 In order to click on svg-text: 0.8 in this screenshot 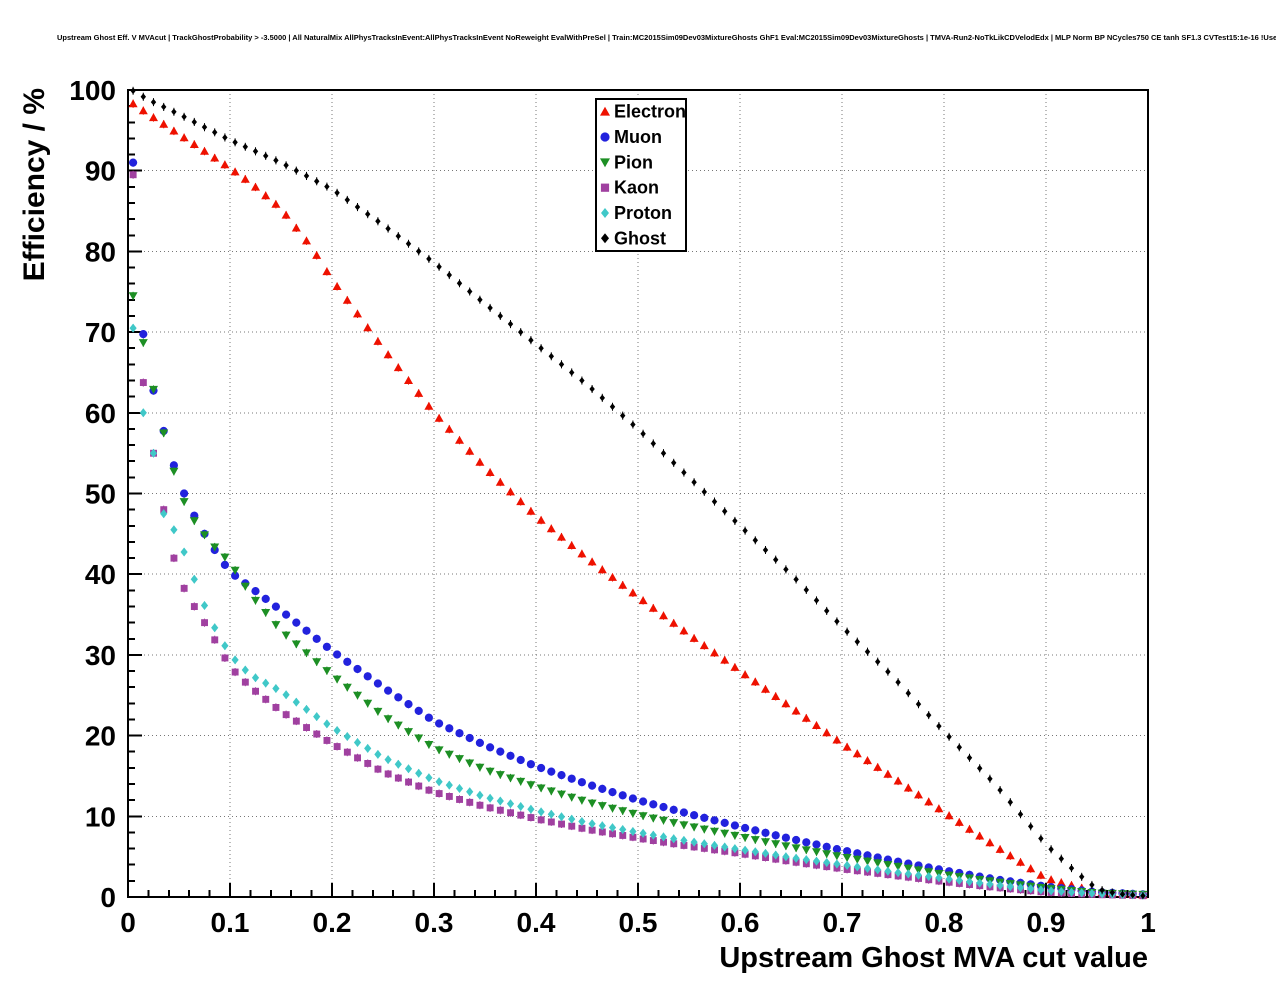, I will do `click(944, 922)`.